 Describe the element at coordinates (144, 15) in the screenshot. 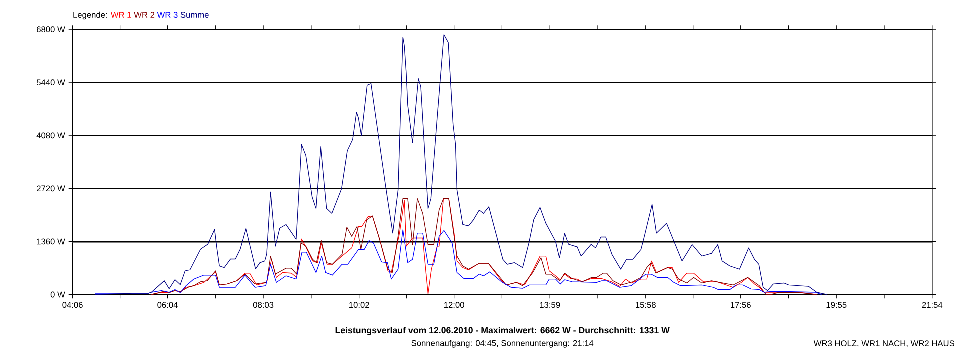

I see `text: WR 2` at that location.